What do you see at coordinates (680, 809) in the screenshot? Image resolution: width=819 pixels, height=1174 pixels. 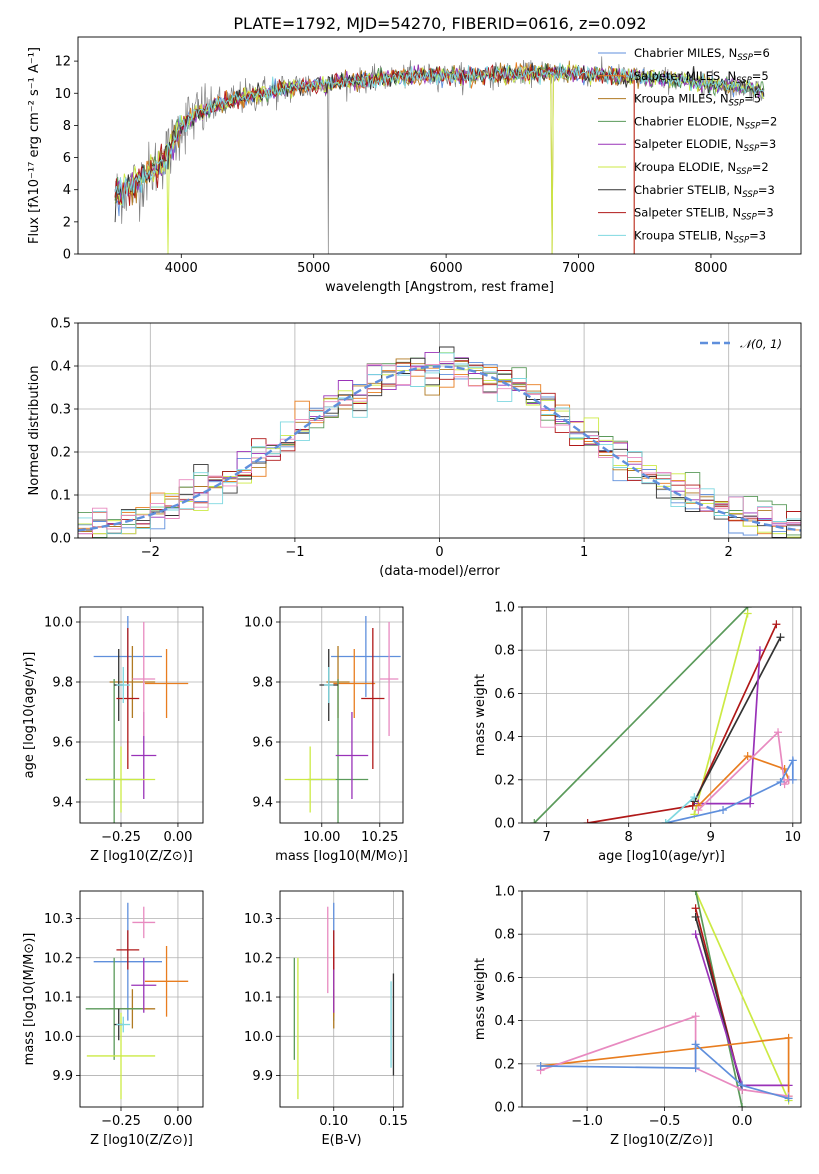 I see `weight-line-ks` at bounding box center [680, 809].